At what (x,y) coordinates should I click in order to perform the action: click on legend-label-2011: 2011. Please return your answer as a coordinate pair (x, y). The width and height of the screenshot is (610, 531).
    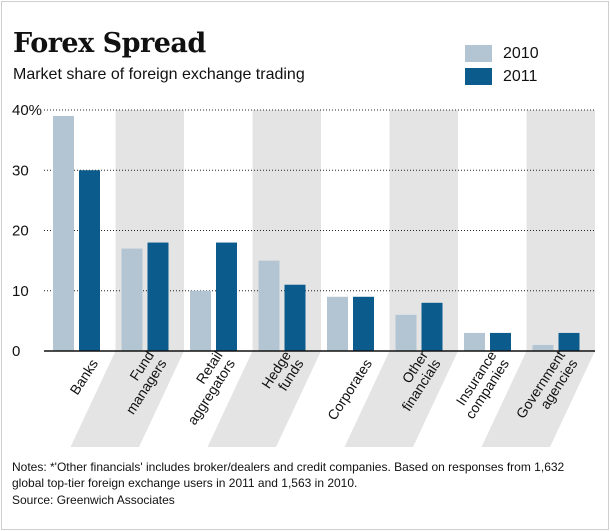
    Looking at the image, I should click on (520, 76).